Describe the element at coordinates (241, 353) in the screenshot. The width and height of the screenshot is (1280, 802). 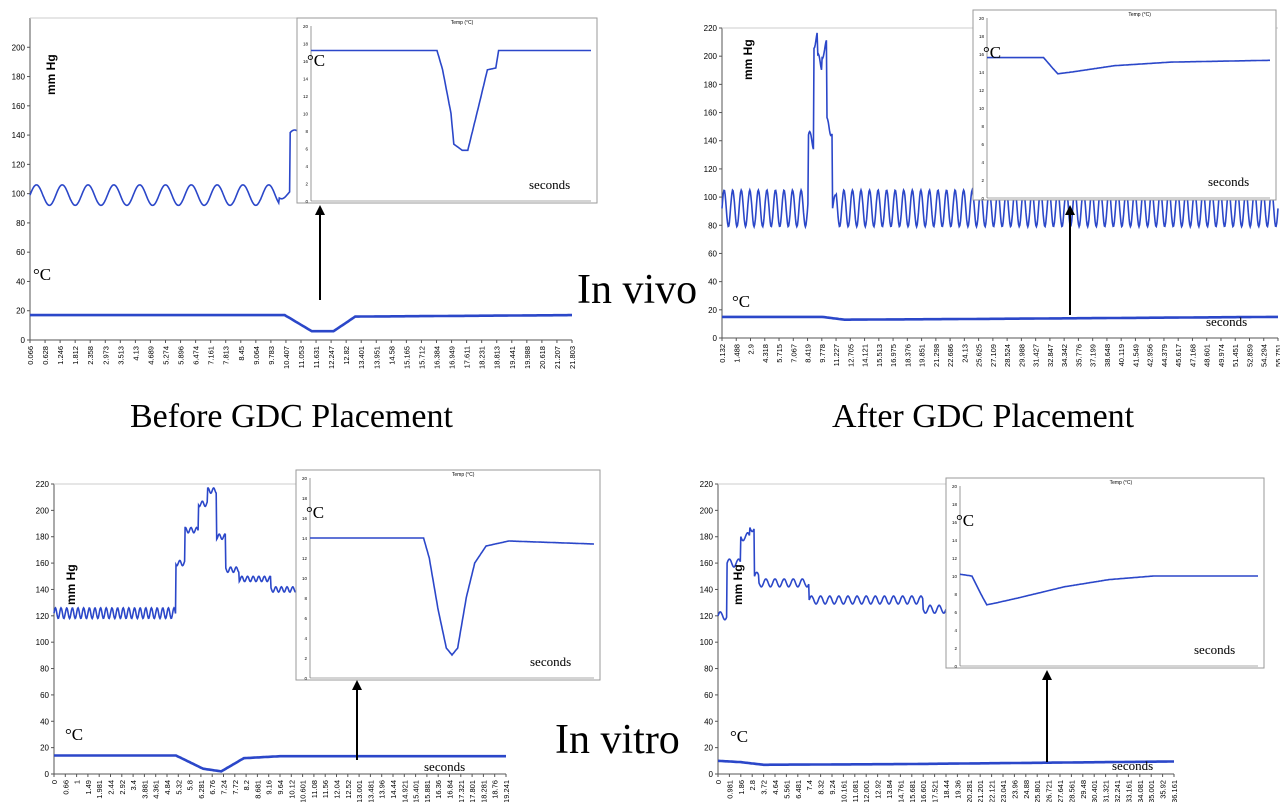
I see `x-tick-label: 8.45` at that location.